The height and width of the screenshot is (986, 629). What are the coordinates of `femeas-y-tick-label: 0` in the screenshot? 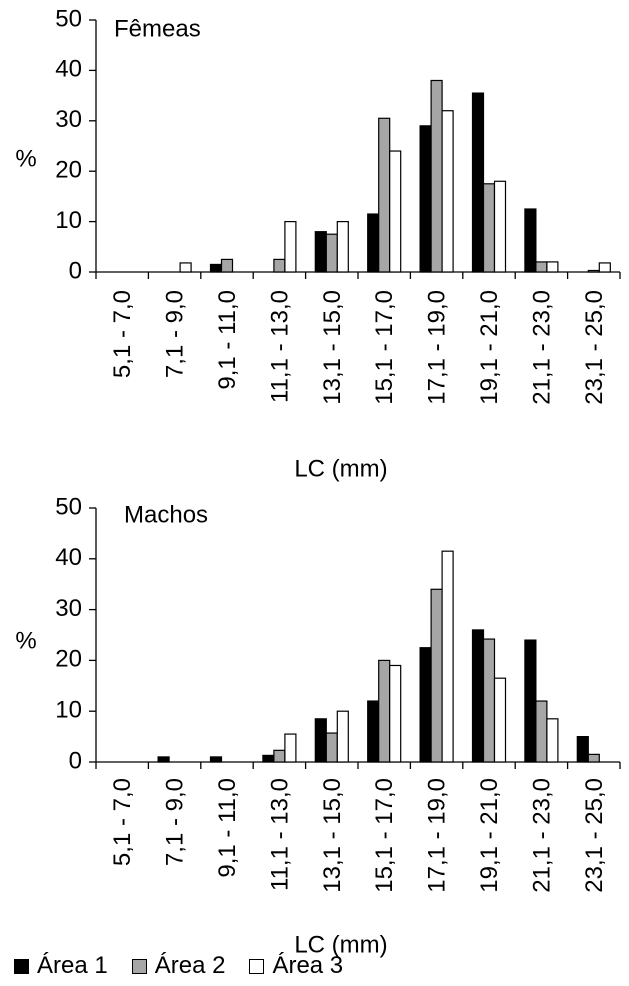 It's located at (75, 270).